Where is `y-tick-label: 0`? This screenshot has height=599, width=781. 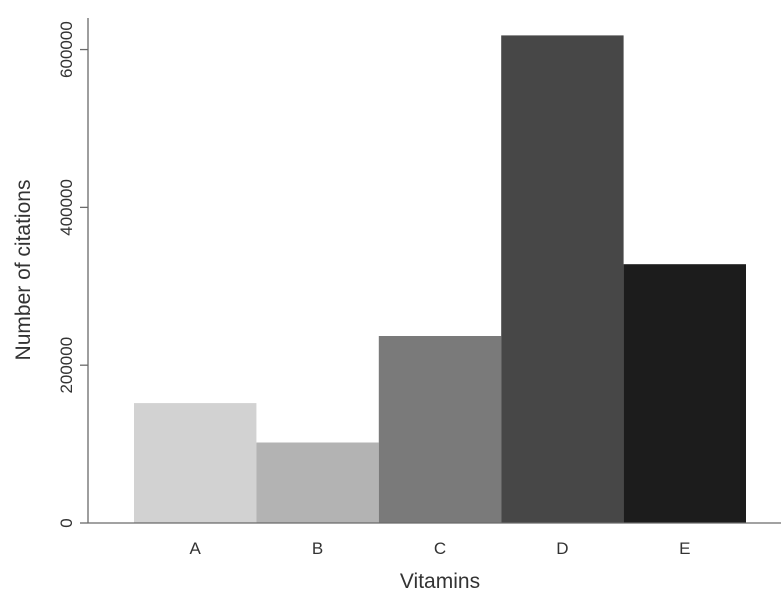
y-tick-label: 0 is located at coordinates (66, 522).